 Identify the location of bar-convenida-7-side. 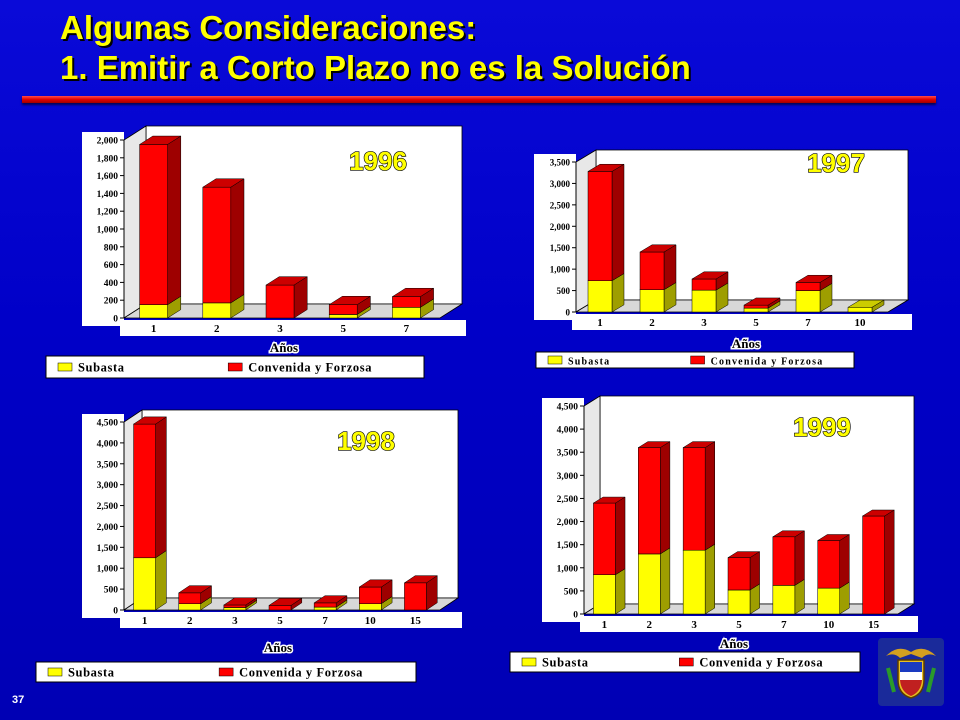
(799, 558).